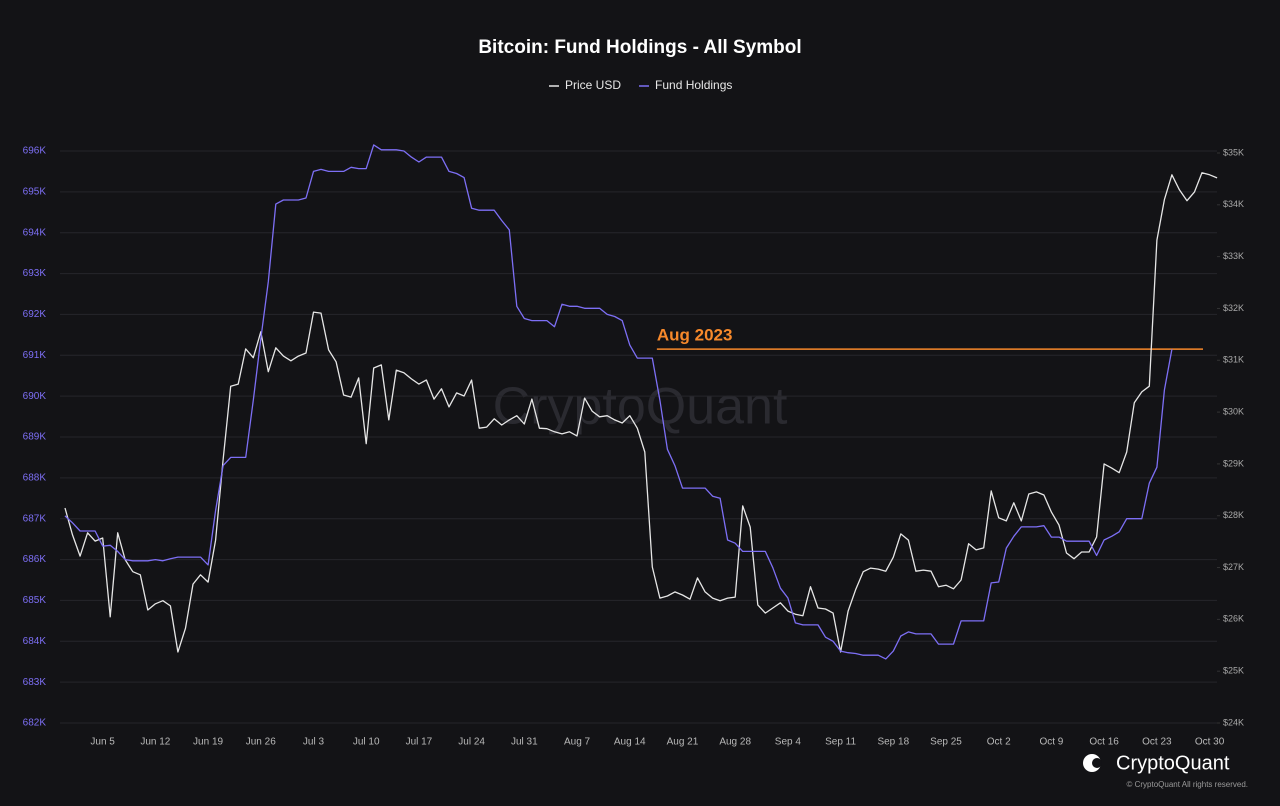  Describe the element at coordinates (999, 742) in the screenshot. I see `x-tick-label: Oct 2` at that location.